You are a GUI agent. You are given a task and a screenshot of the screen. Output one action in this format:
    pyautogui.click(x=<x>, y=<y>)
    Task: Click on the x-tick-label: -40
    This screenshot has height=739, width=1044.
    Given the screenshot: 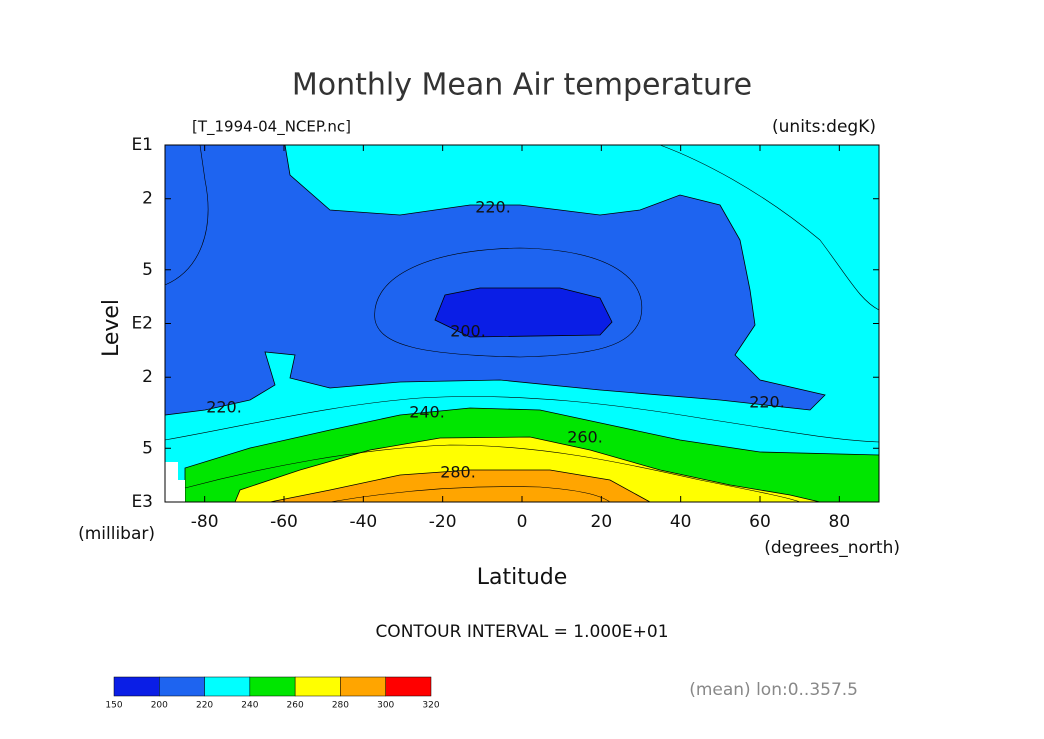 What is the action you would take?
    pyautogui.click(x=363, y=522)
    